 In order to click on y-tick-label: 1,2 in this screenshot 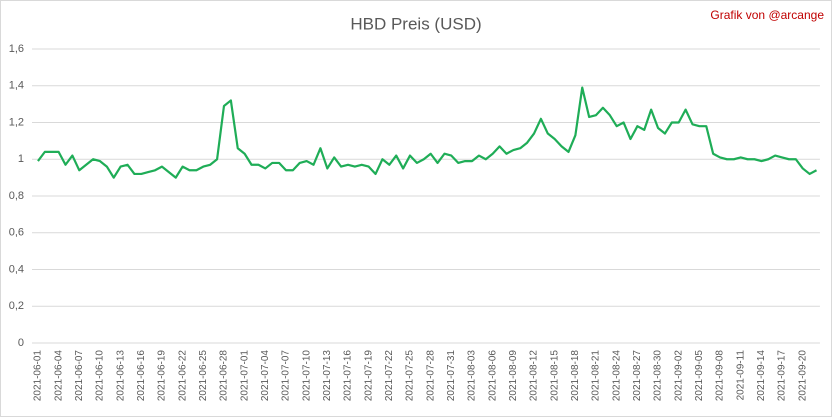, I will do `click(16, 122)`.